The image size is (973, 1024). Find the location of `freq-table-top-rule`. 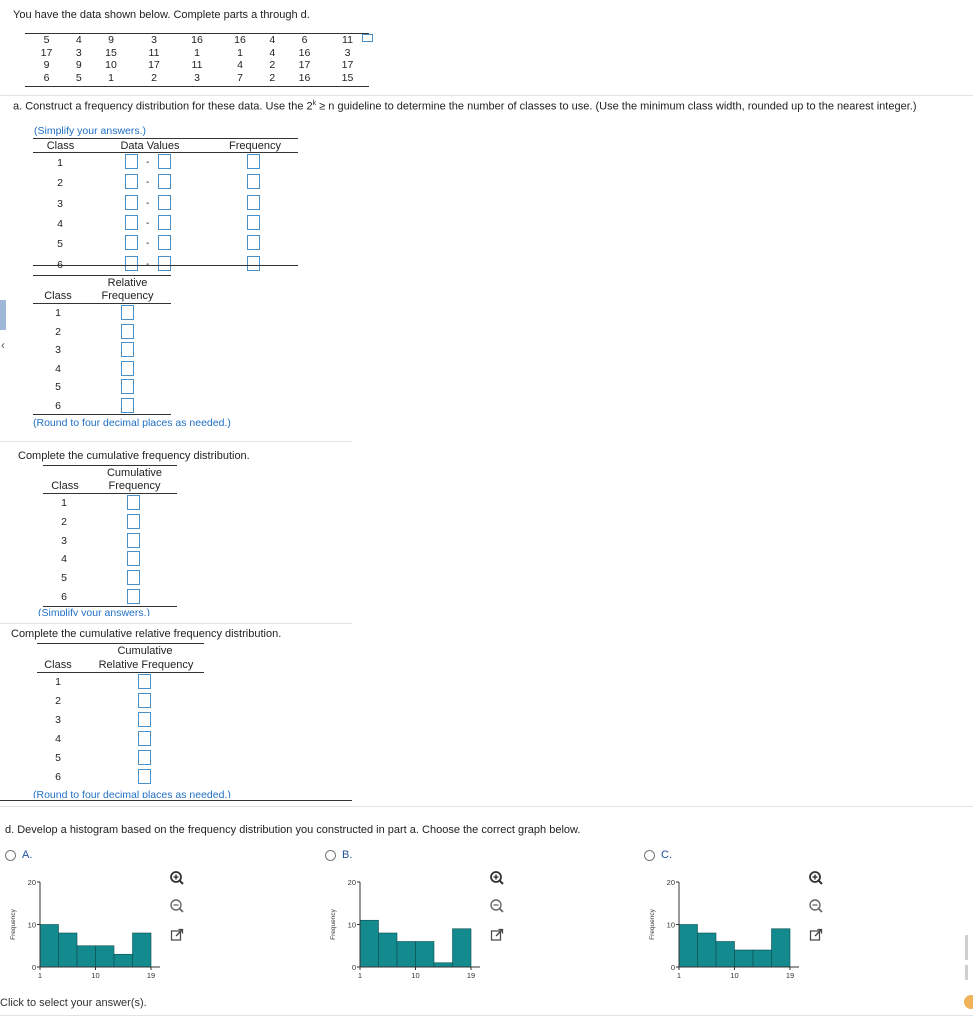

freq-table-top-rule is located at coordinates (165, 138).